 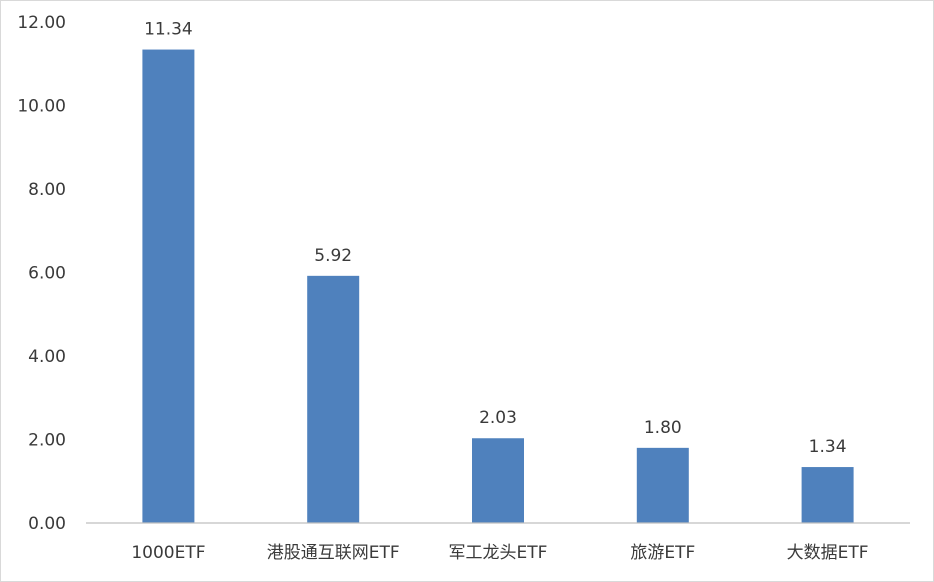 What do you see at coordinates (168, 553) in the screenshot?
I see `x-tick-label: 1000ETF` at bounding box center [168, 553].